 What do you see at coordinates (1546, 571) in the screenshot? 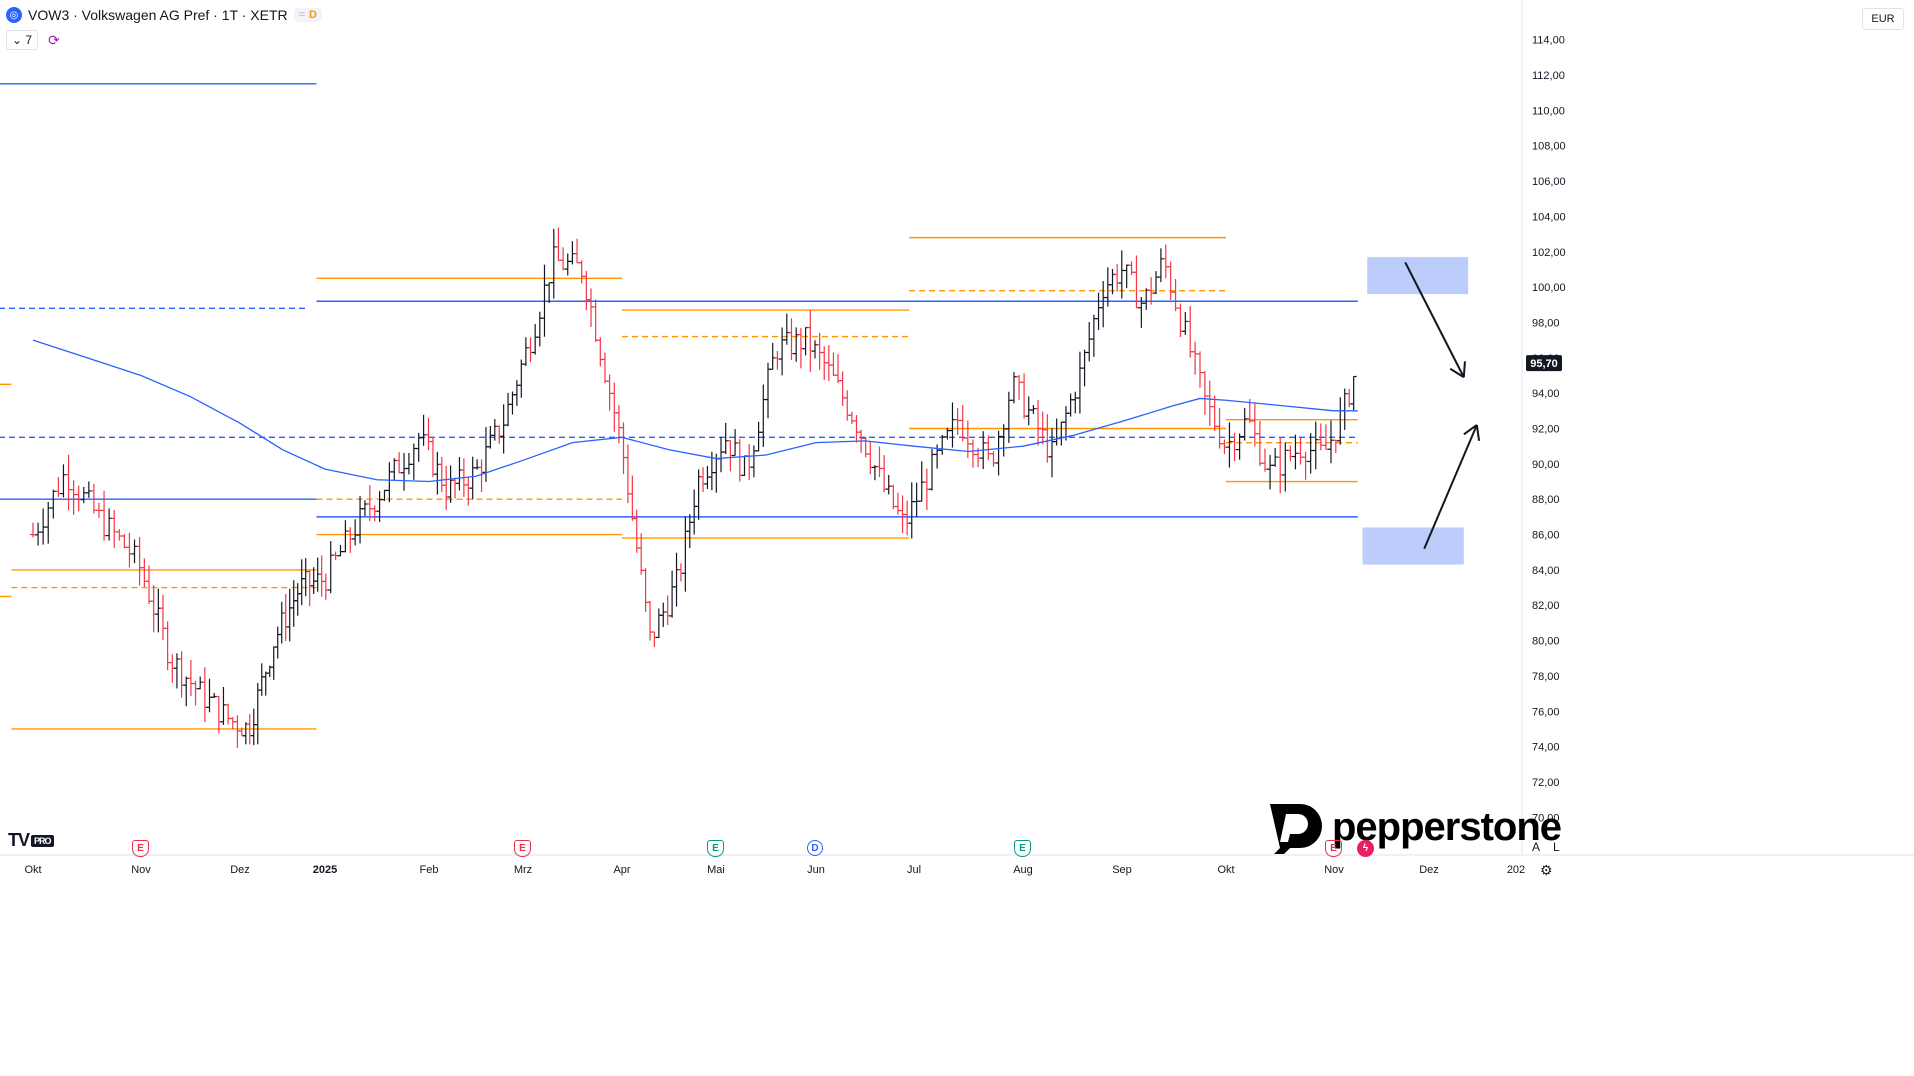
I see `y-tick-label: 84,00` at bounding box center [1546, 571].